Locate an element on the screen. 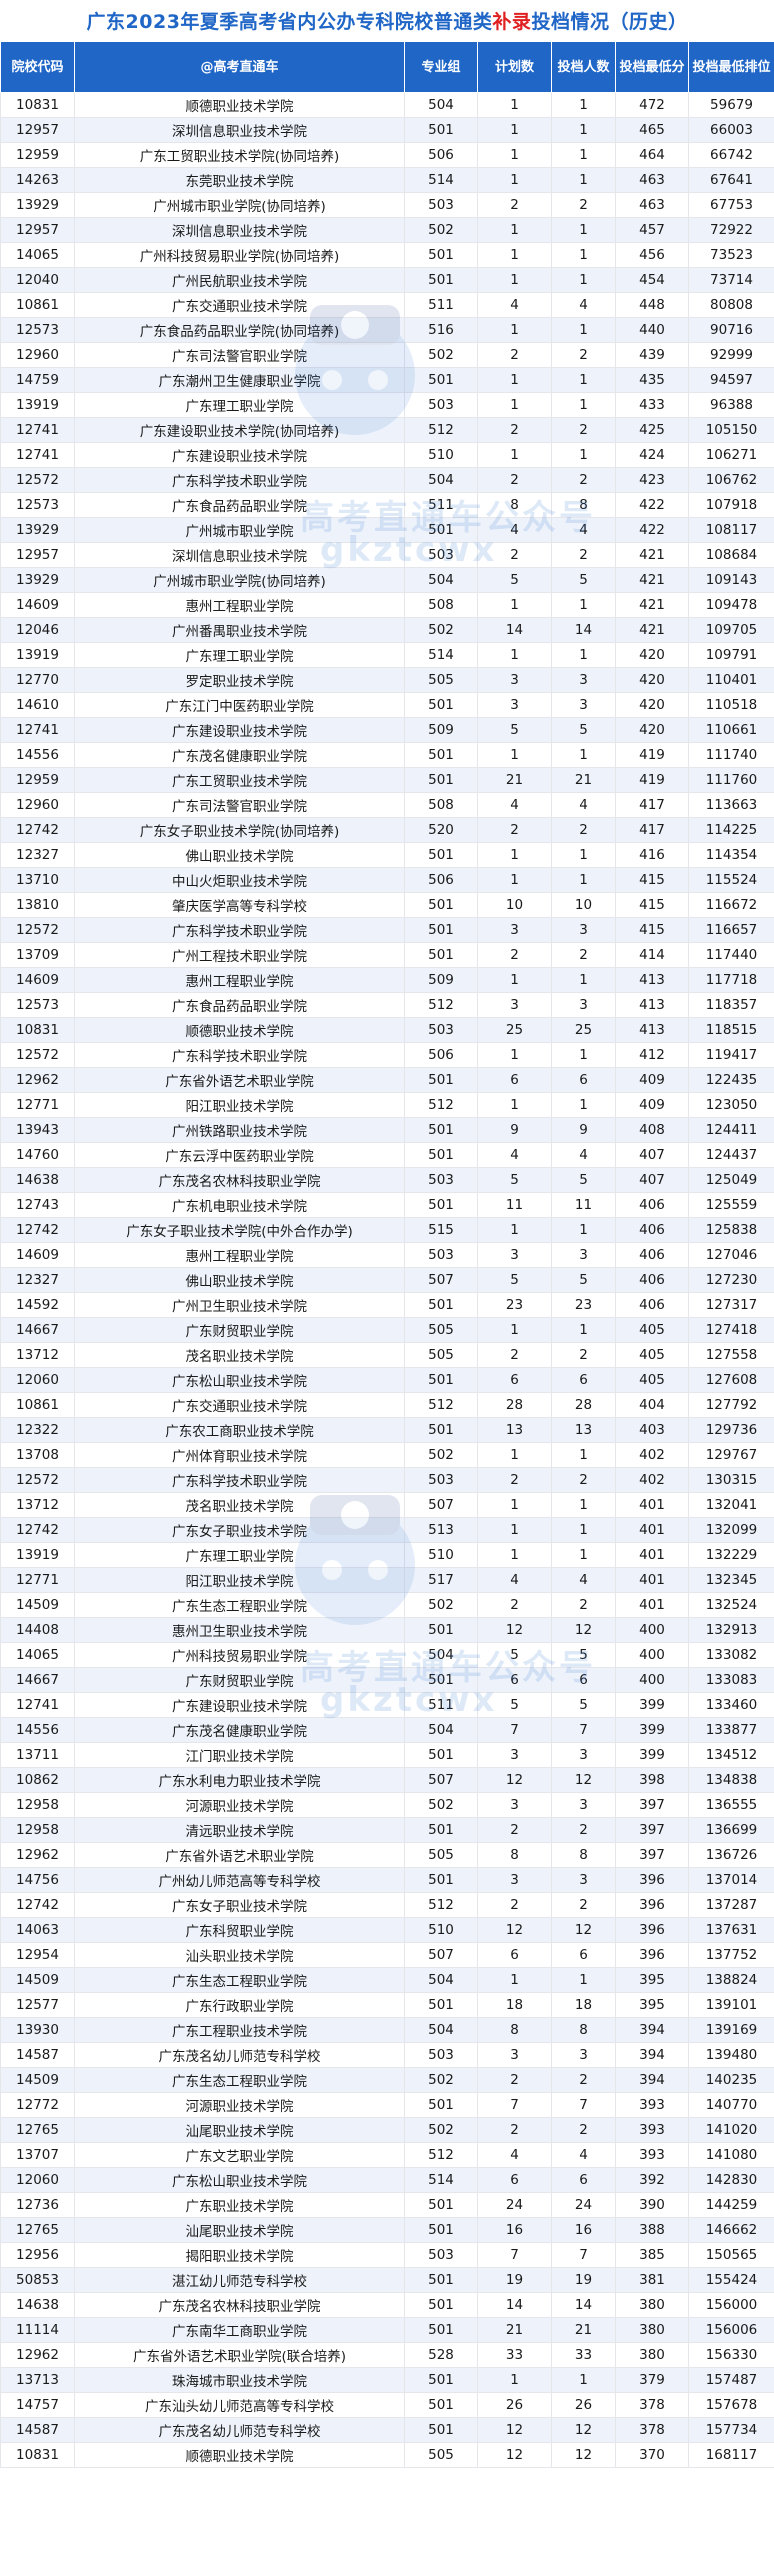 This screenshot has height=2559, width=774. cell-group: 517 is located at coordinates (441, 1580).